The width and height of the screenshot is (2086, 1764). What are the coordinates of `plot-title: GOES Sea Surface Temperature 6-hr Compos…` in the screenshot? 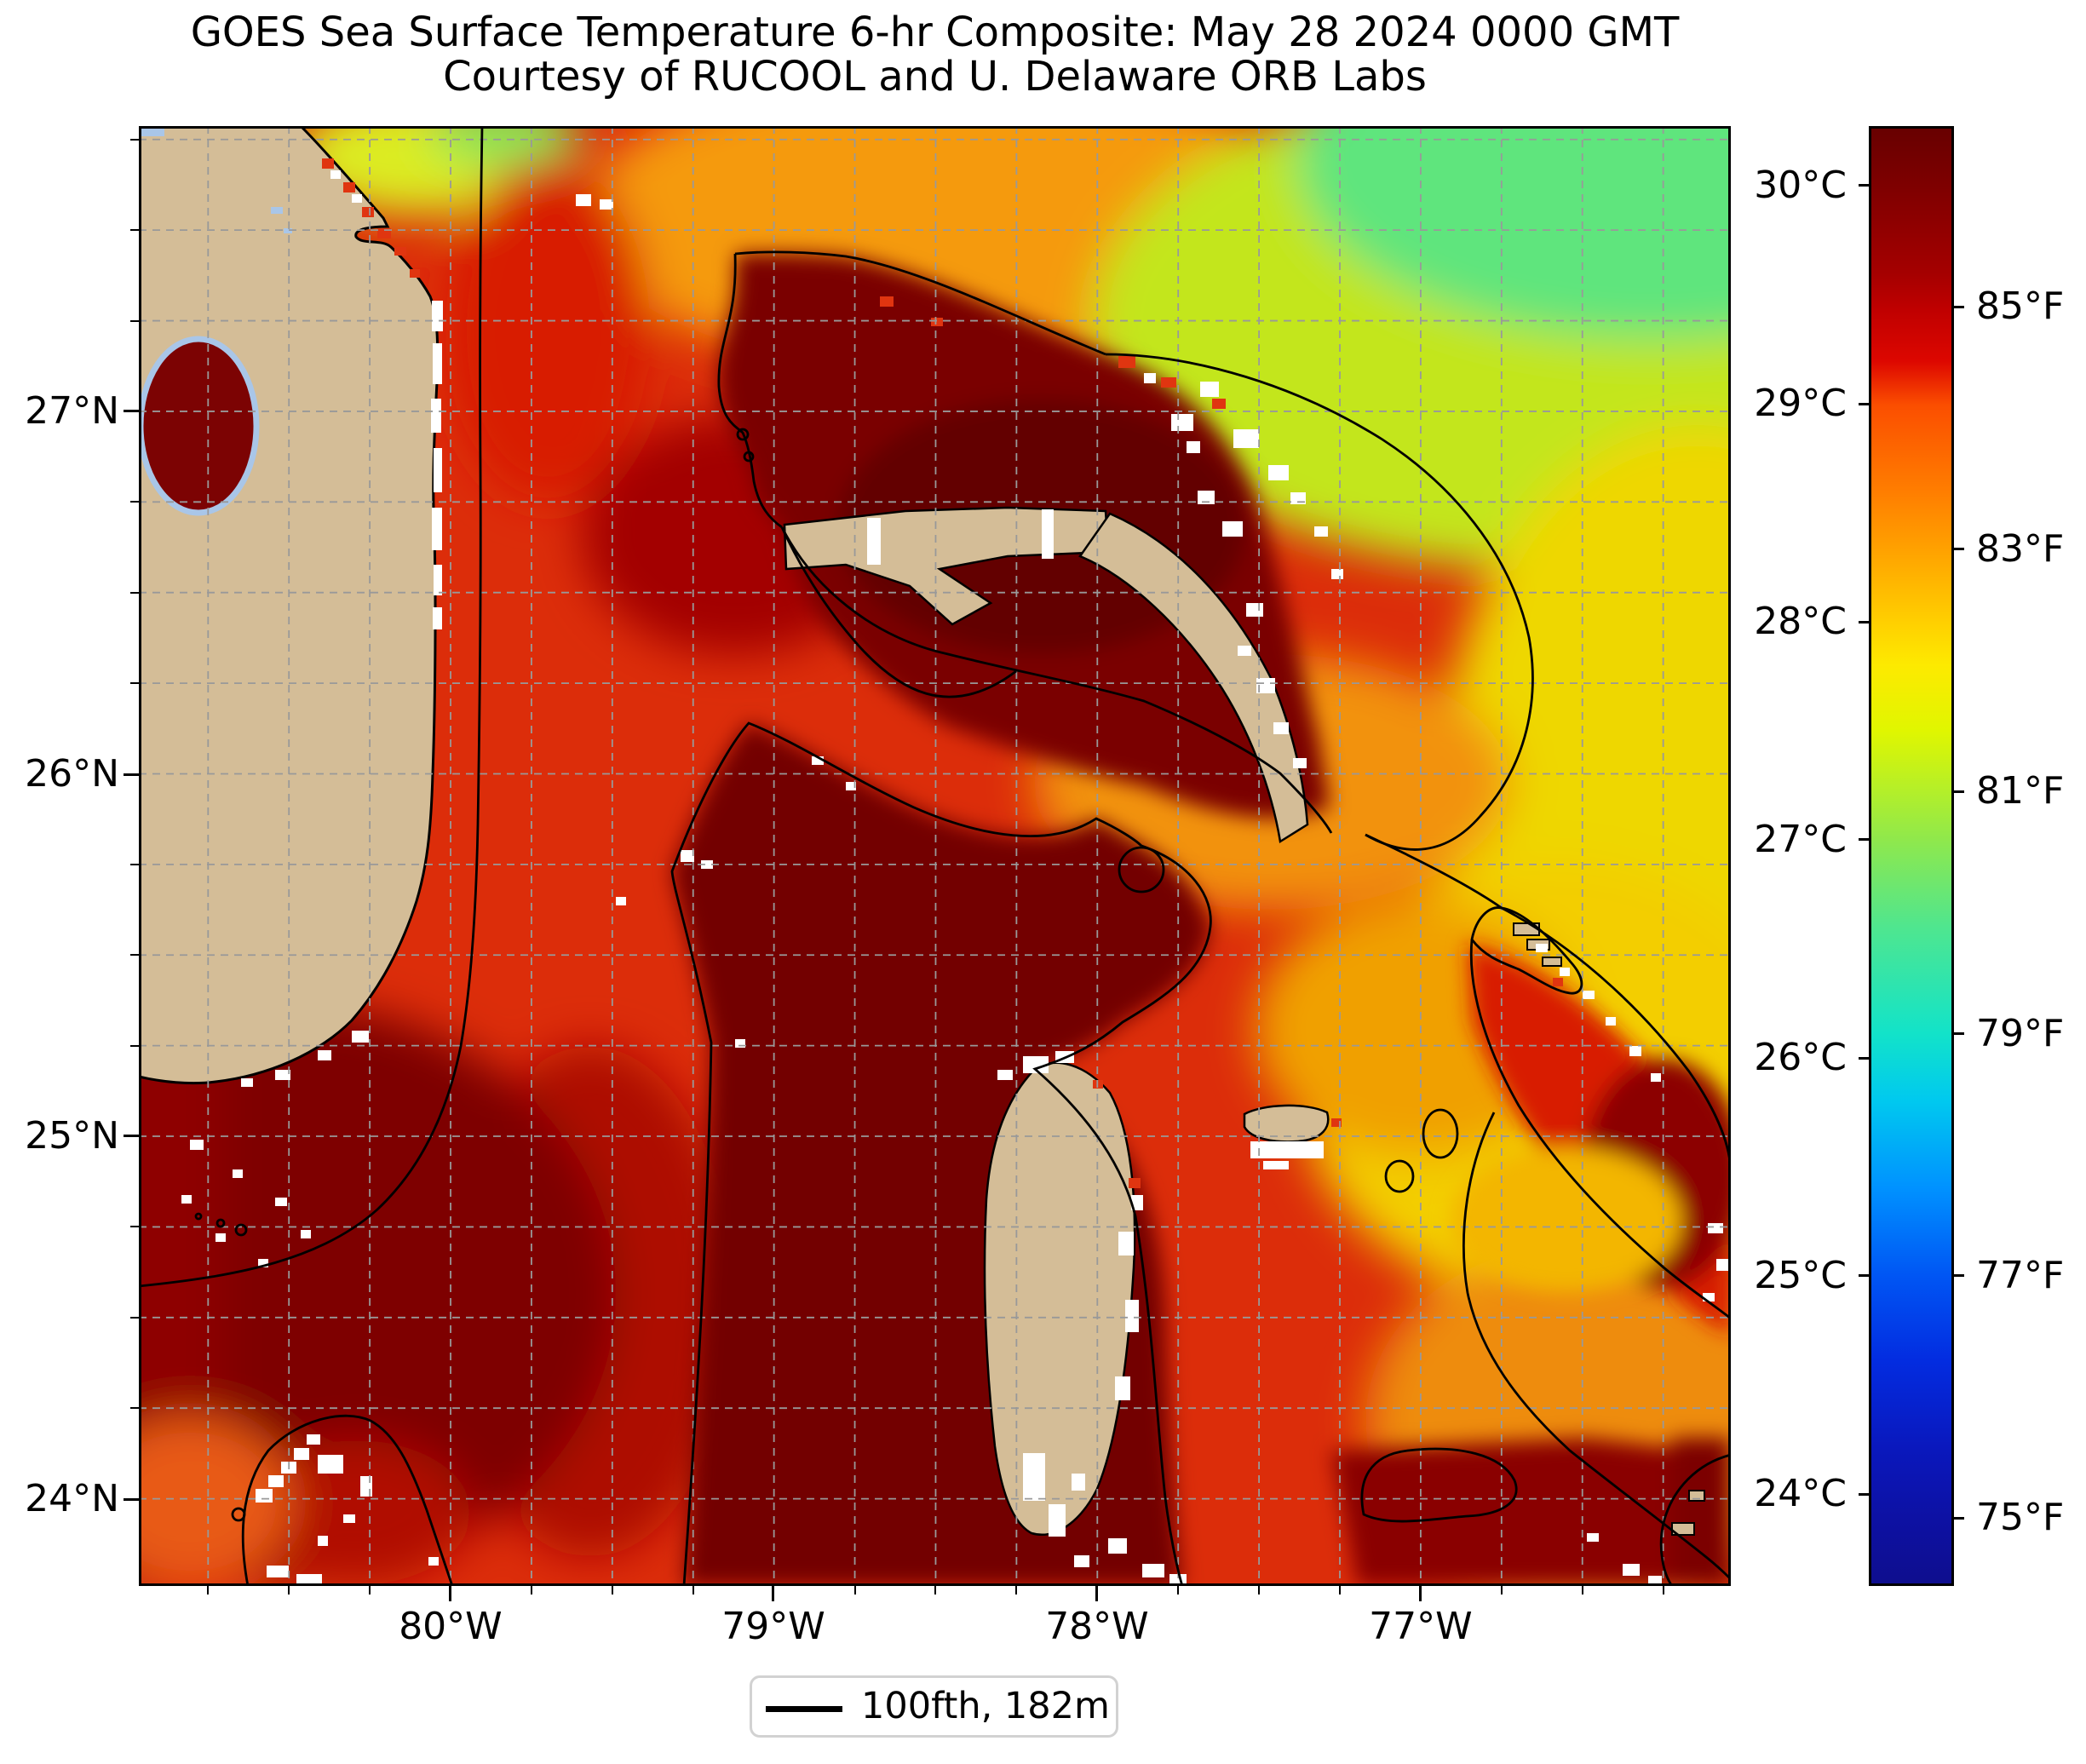 It's located at (935, 32).